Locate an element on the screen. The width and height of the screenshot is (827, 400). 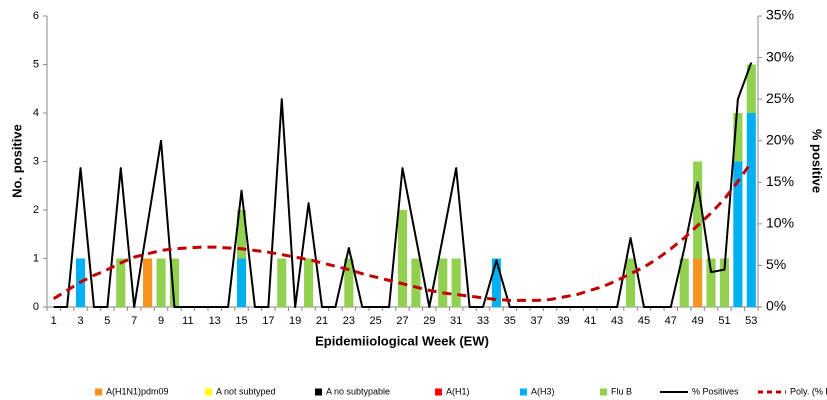
legend-label: A(H1) is located at coordinates (458, 391).